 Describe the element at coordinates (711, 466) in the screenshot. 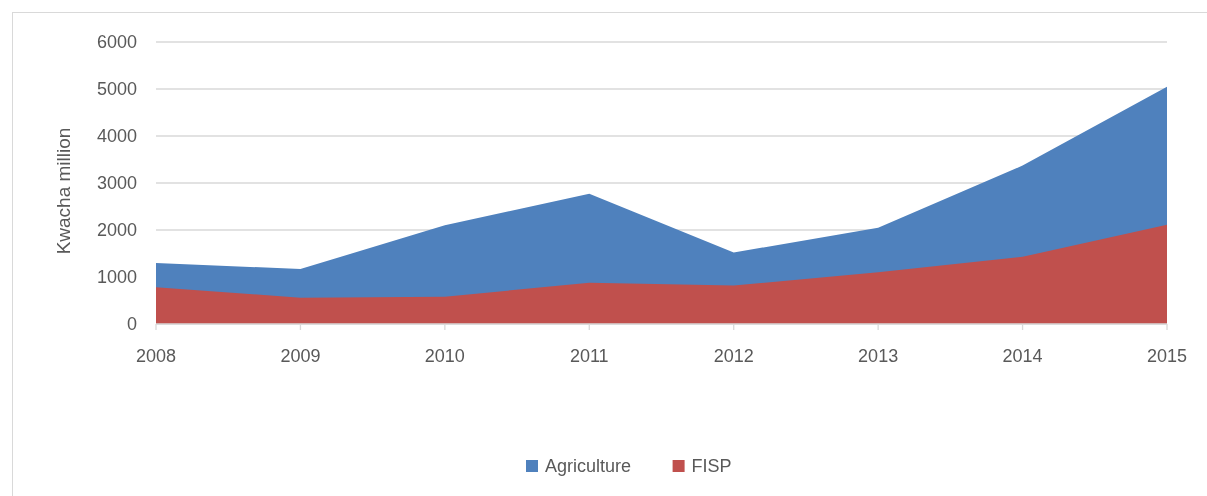

I see `legend-label: FISP` at that location.